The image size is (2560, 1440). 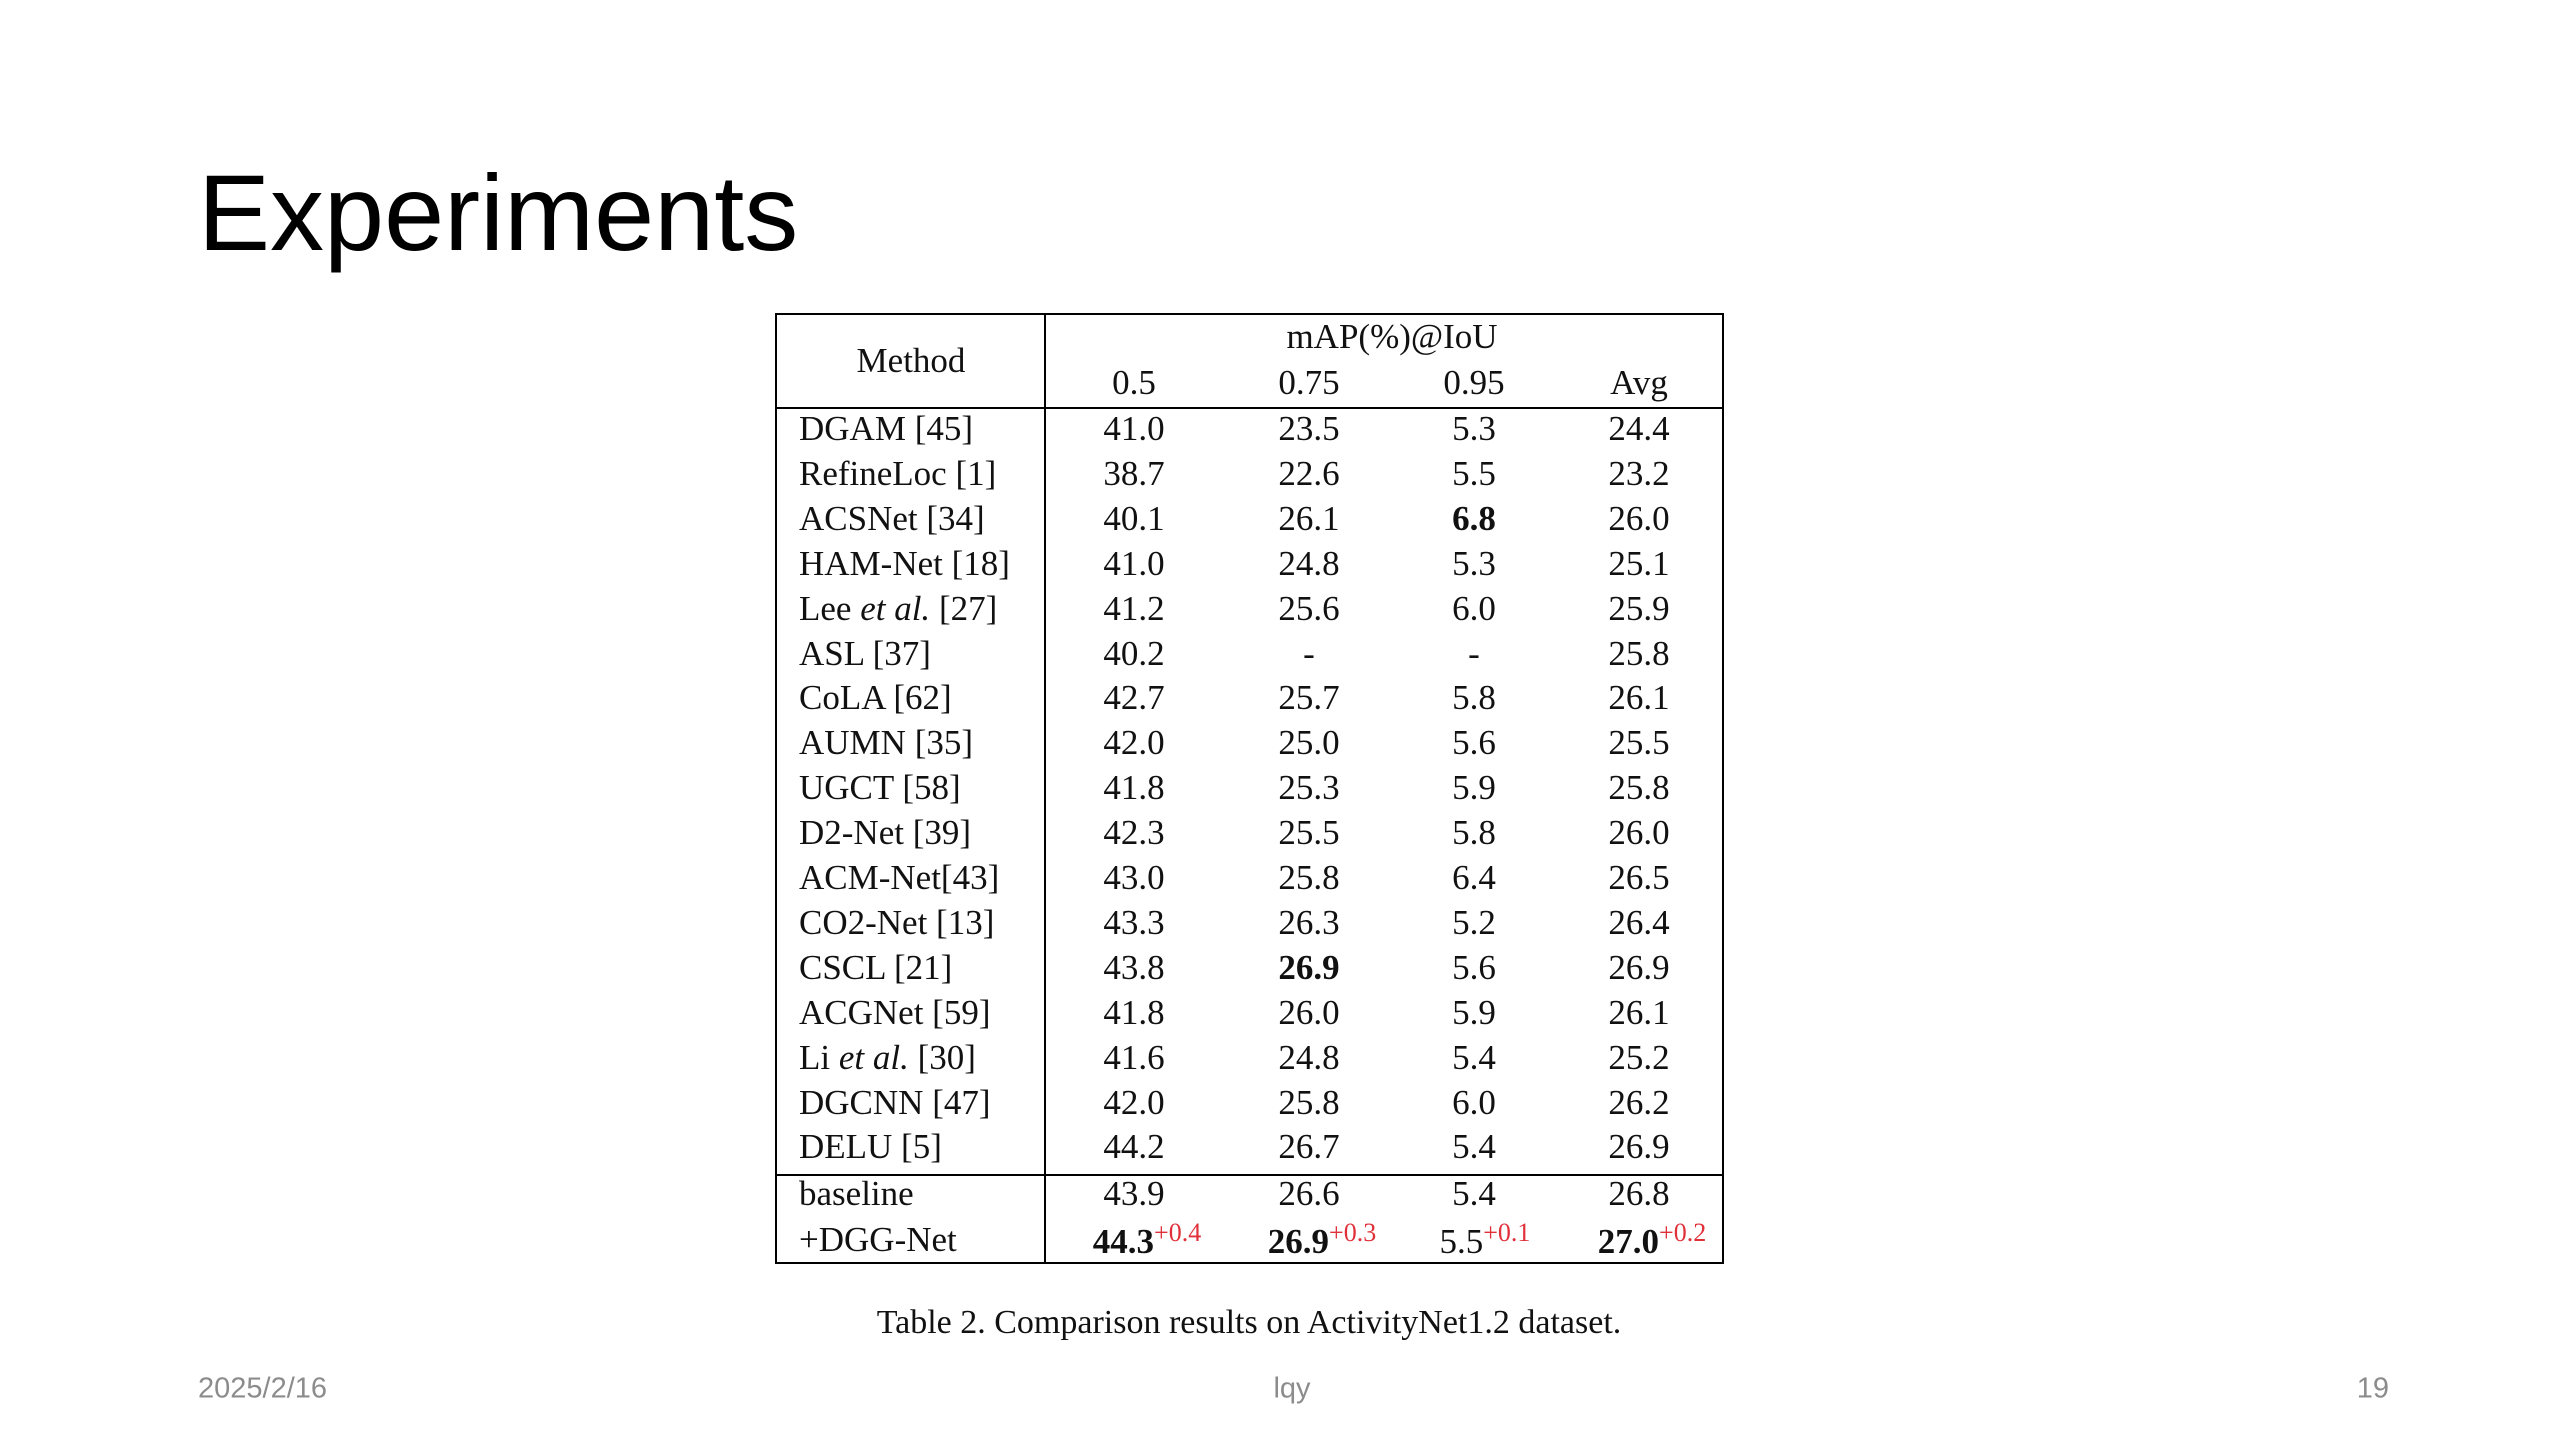 I want to click on method-name: CSCL [21], so click(x=875, y=968).